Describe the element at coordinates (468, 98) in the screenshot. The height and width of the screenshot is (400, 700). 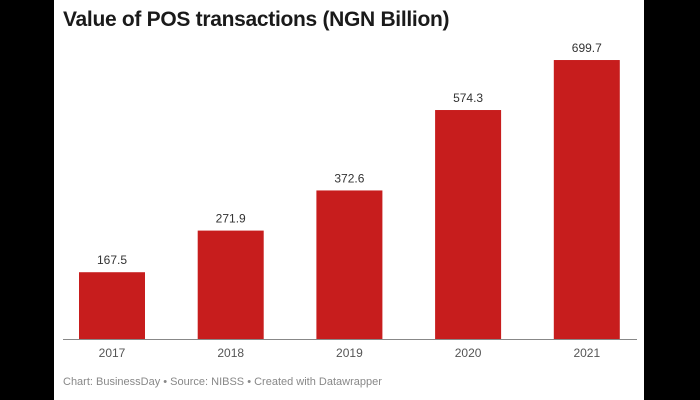
I see `data-label-2020: 574.3` at that location.